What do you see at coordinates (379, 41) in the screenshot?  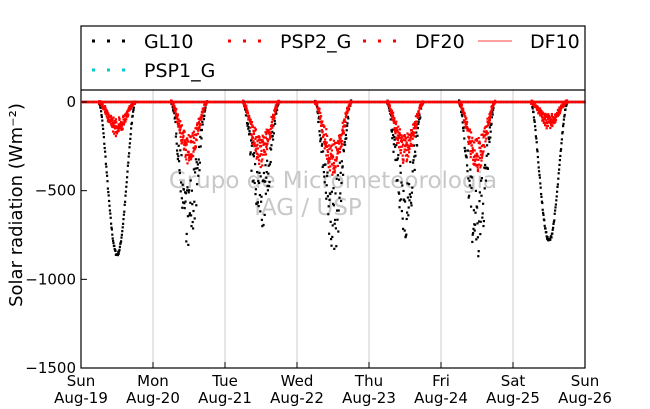 I see `legend-swatch-dot` at bounding box center [379, 41].